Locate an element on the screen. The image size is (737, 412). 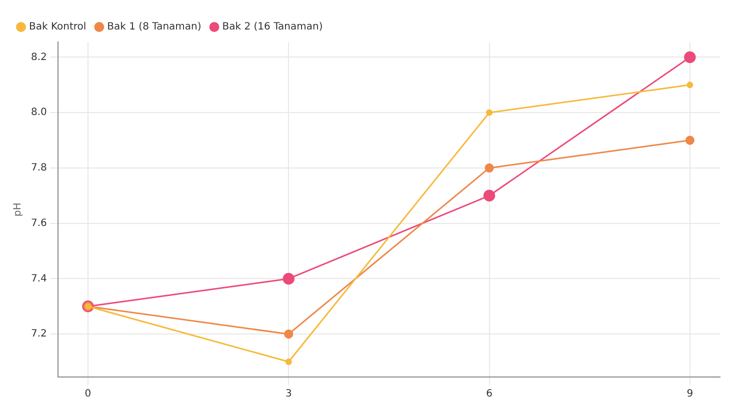
y-tick-label: 8.0 is located at coordinates (38, 112).